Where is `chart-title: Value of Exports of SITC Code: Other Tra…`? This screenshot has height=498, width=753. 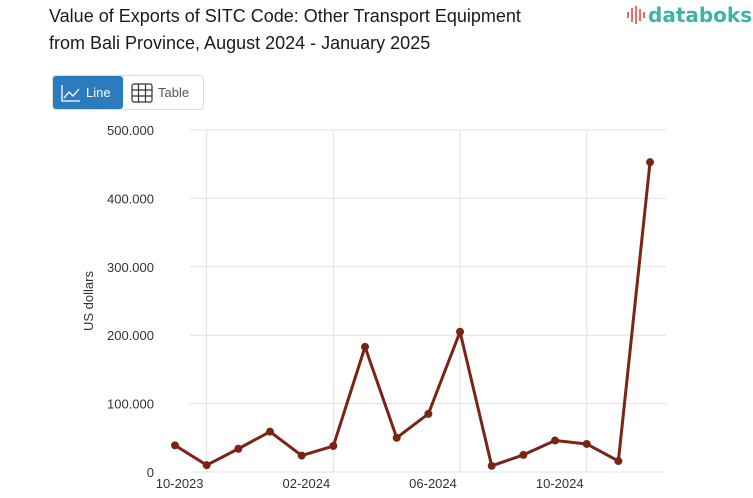 chart-title: Value of Exports of SITC Code: Other Tra… is located at coordinates (285, 30).